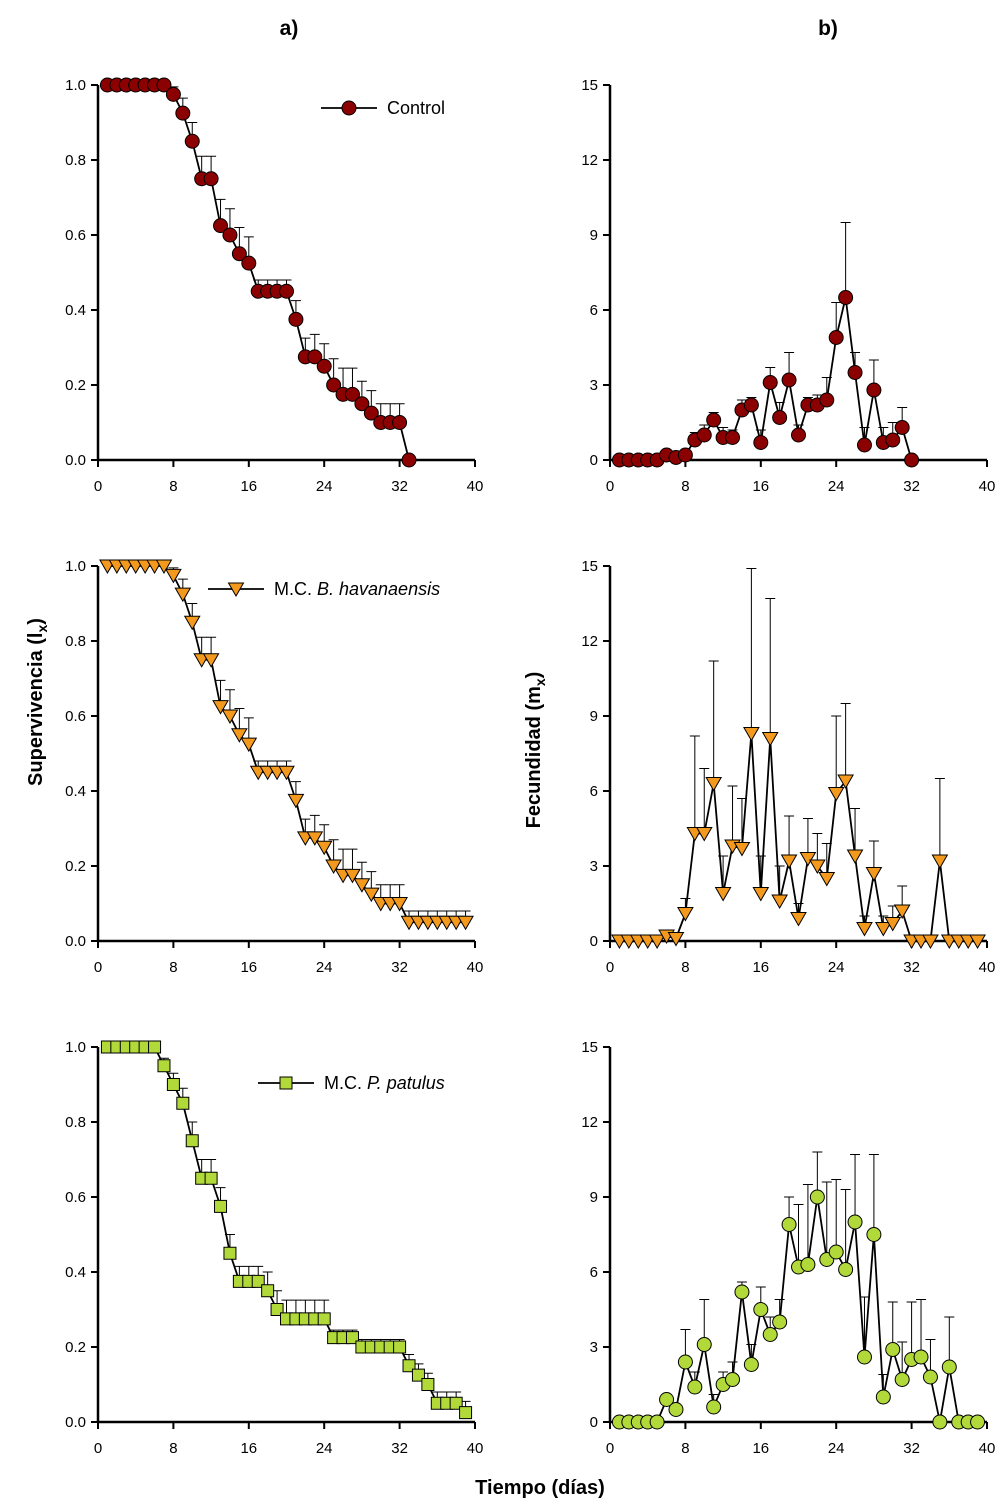 The width and height of the screenshot is (1000, 1511). What do you see at coordinates (75, 385) in the screenshot?
I see `y-tick-label: 0.2` at bounding box center [75, 385].